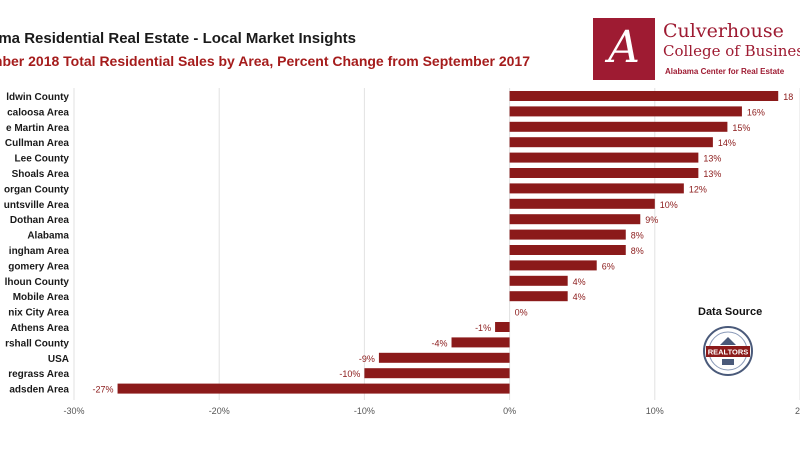 The image size is (800, 450). I want to click on category-label: Mobile Area, so click(41, 297).